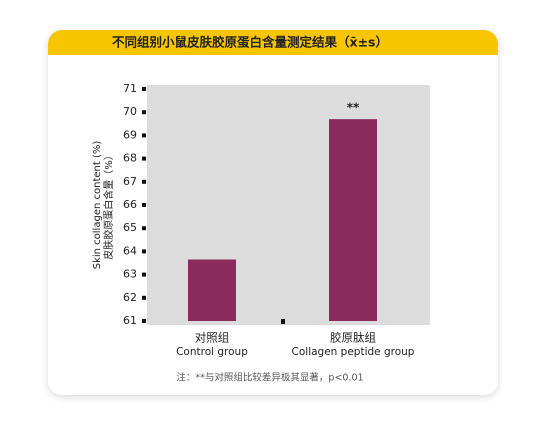 This screenshot has height=427, width=540. Describe the element at coordinates (130, 181) in the screenshot. I see `y-tick-label: 67` at that location.